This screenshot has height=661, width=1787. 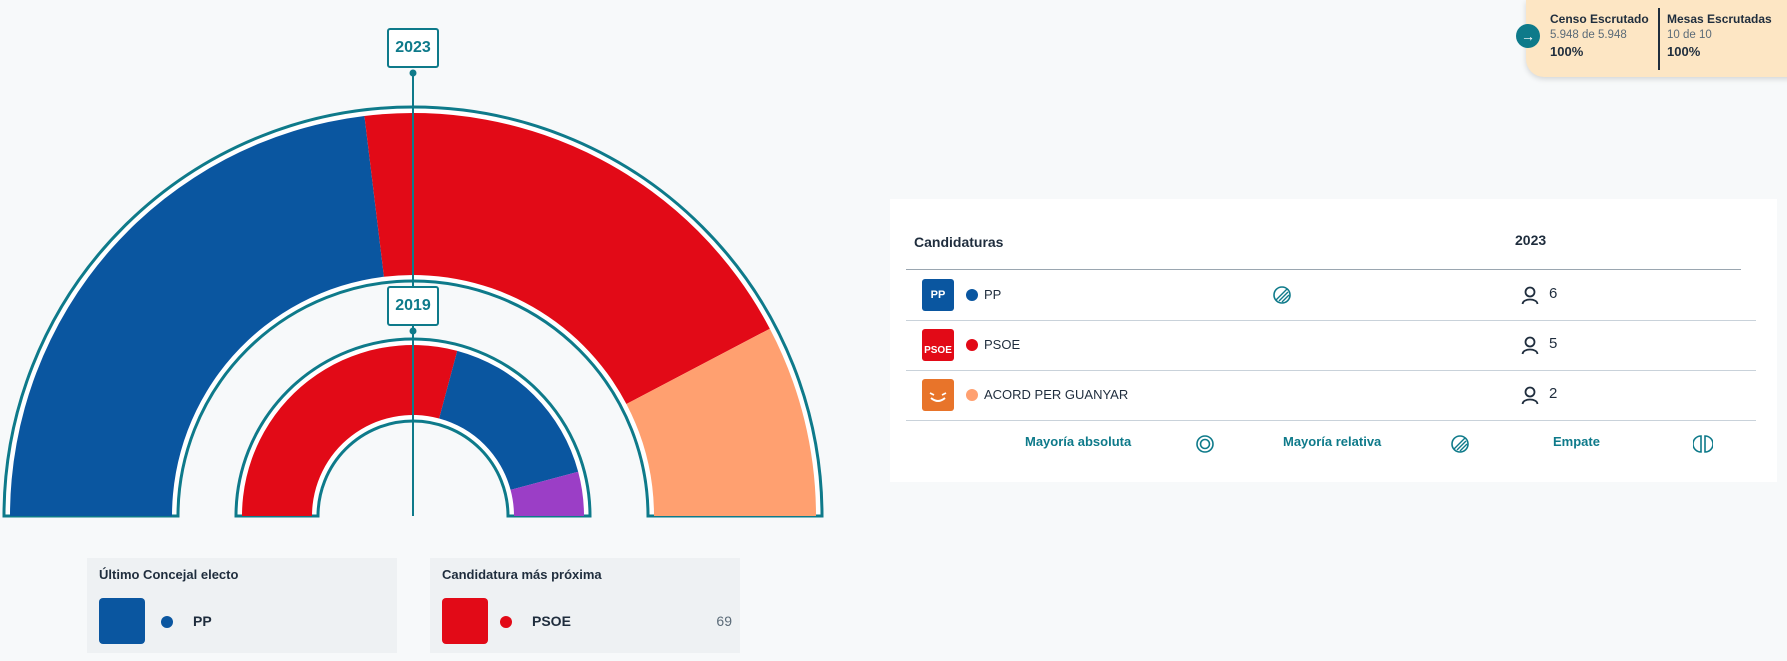 I want to click on hemicycle-2019, so click(x=413, y=427).